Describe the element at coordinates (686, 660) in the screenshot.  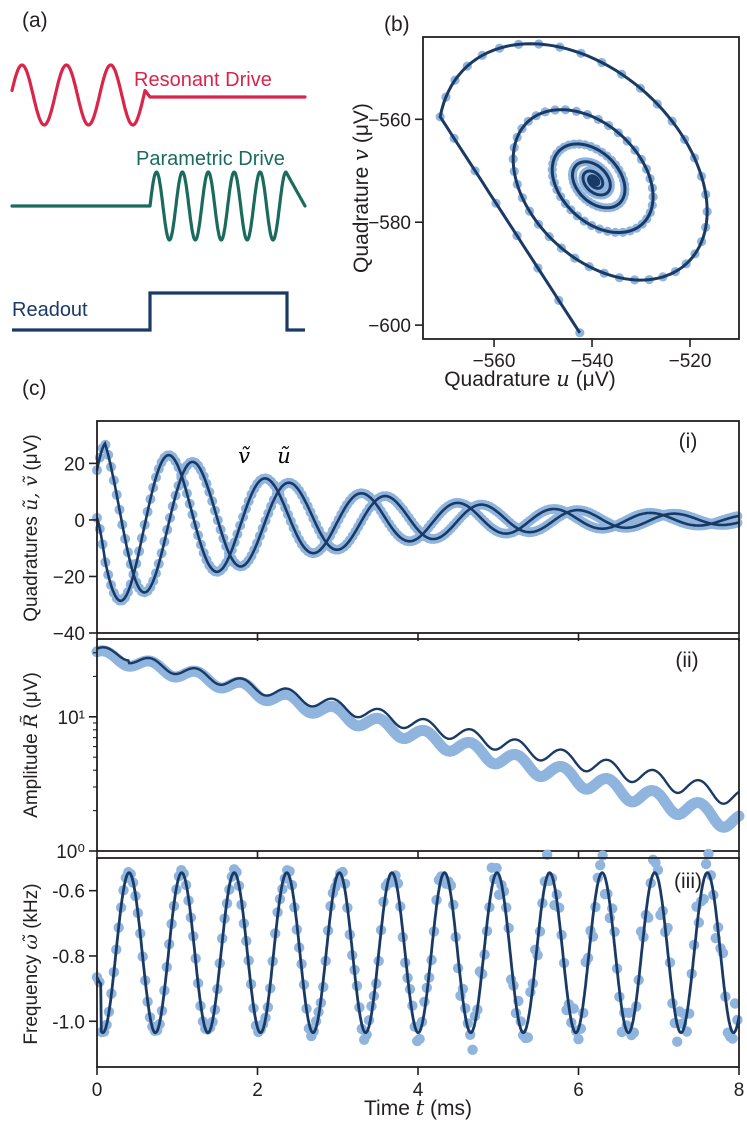
I see `panel-c-ii-label: (ii)` at that location.